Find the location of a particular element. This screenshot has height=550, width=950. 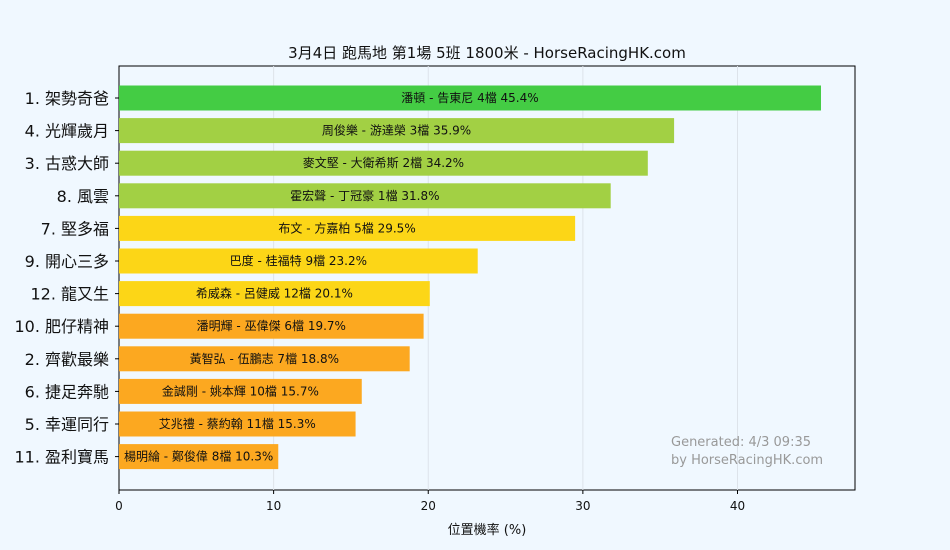

category-label: 7. 堅多福 is located at coordinates (75, 228).